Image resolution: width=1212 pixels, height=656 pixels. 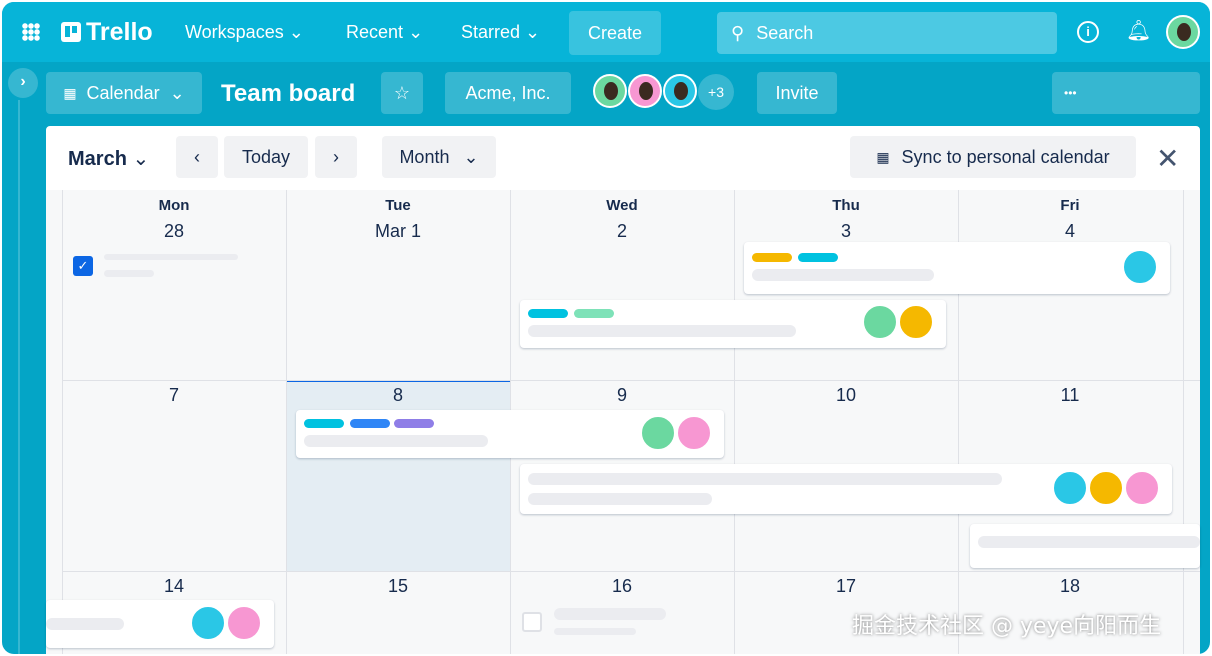 I want to click on day-number: 16, so click(x=622, y=586).